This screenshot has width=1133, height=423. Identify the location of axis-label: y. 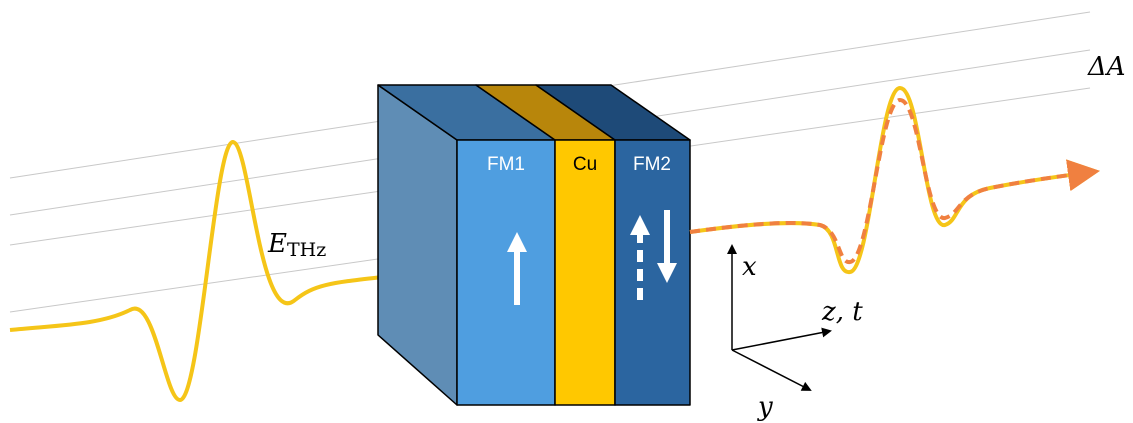
(765, 407).